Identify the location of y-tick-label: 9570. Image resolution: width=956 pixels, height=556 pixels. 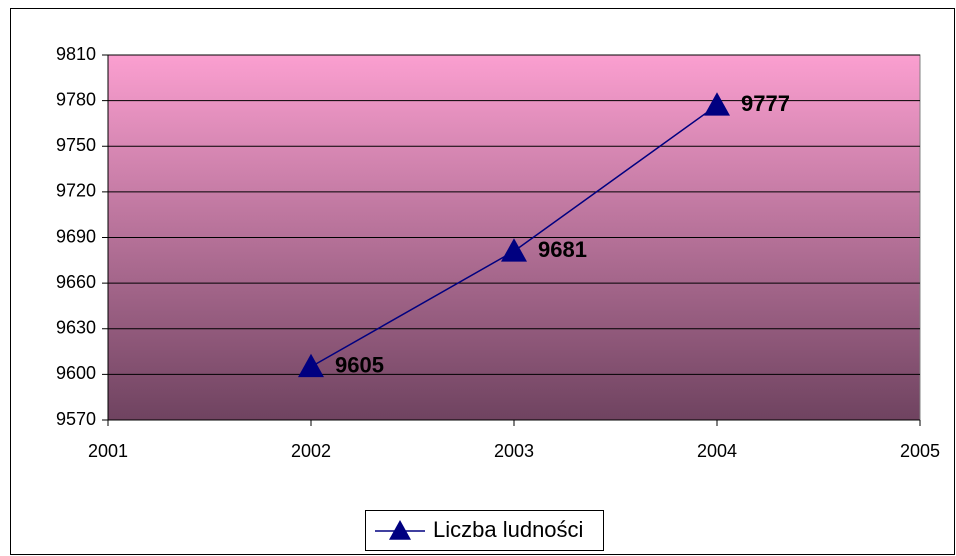
(76, 419).